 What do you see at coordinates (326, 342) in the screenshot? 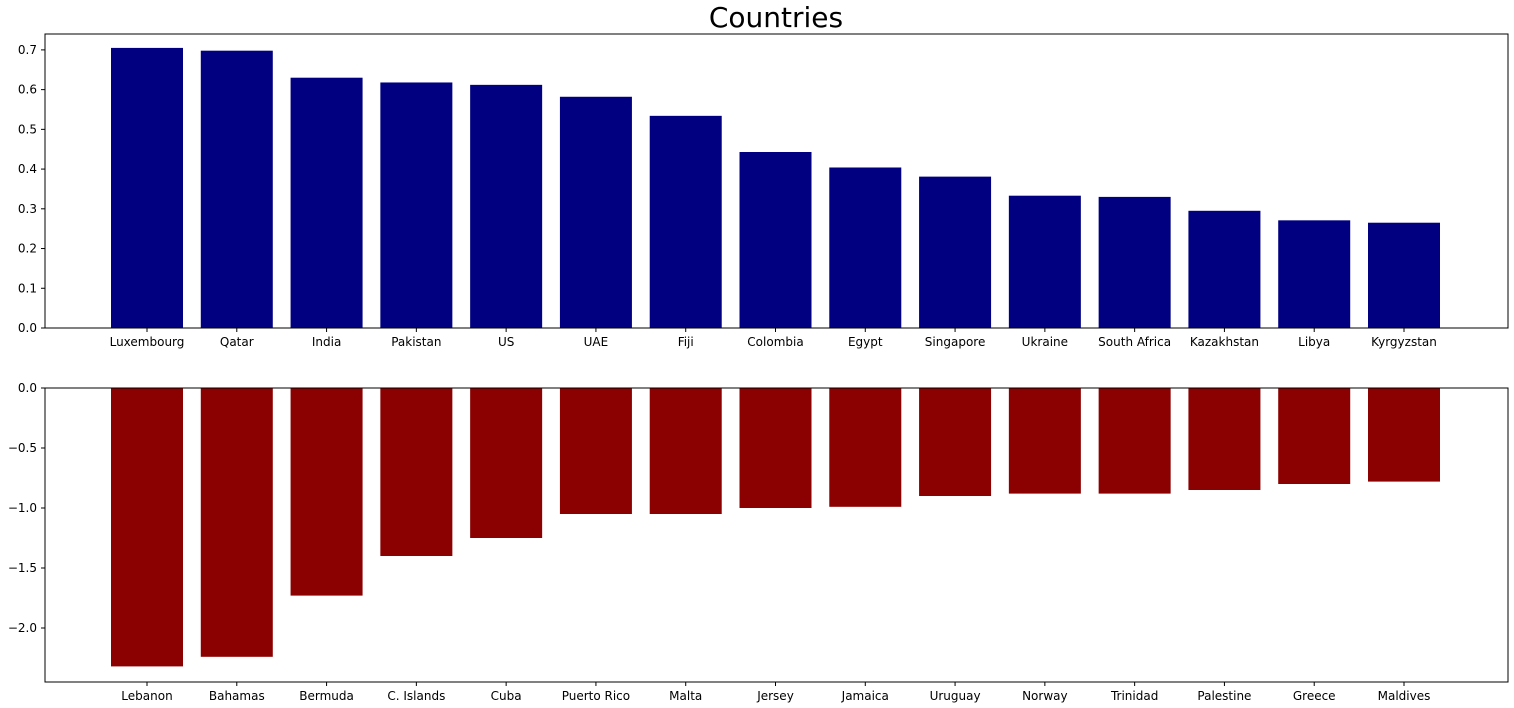
I see `x-tick-label: India` at bounding box center [326, 342].